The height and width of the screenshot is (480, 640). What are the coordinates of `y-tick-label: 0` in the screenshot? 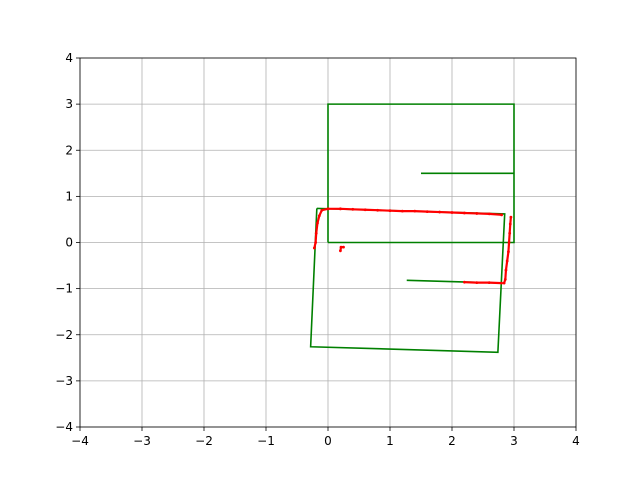 It's located at (69, 243).